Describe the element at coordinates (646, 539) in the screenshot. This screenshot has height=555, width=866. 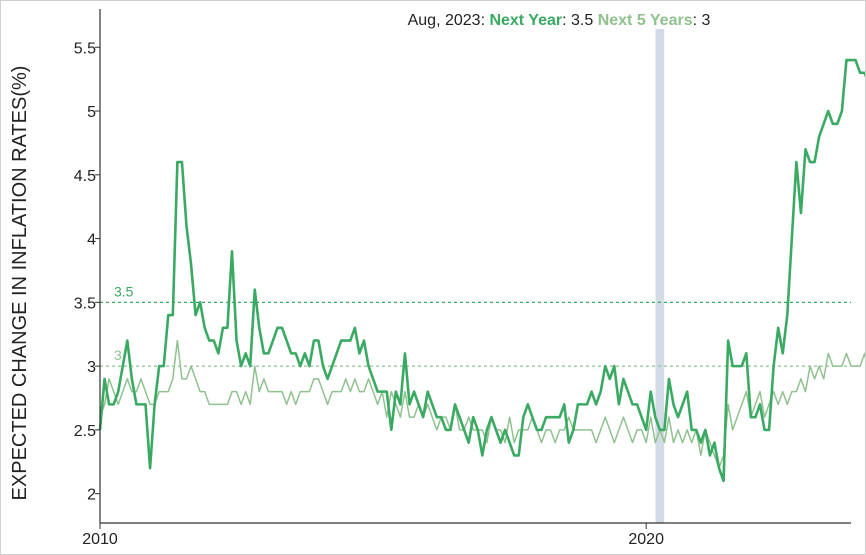
I see `x-tick-label: 2020` at that location.